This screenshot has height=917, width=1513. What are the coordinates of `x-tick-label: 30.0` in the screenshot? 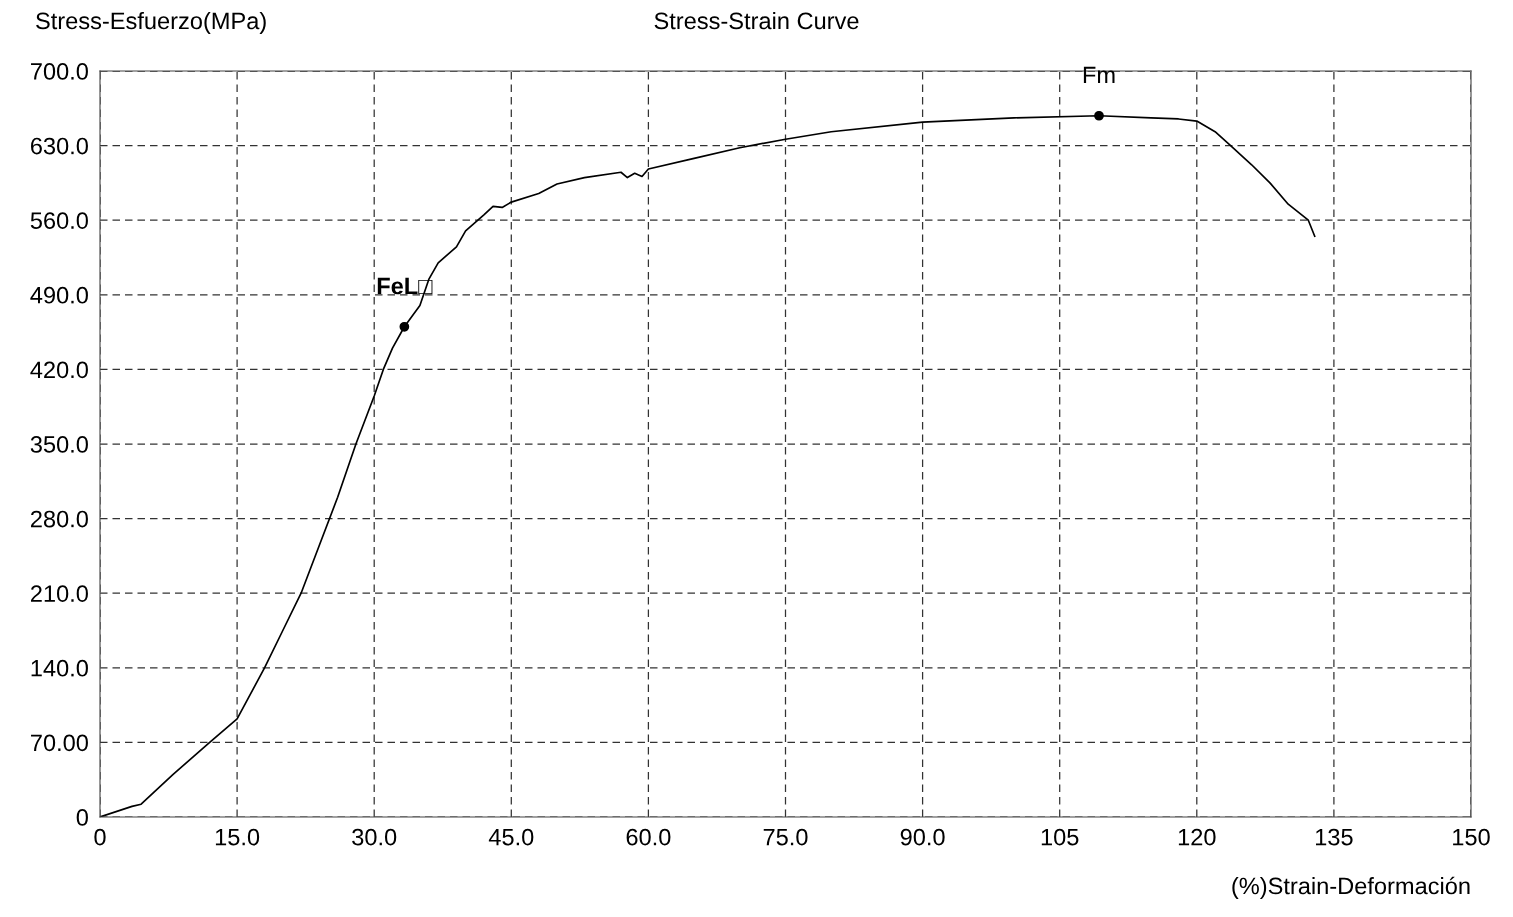 It's located at (374, 837).